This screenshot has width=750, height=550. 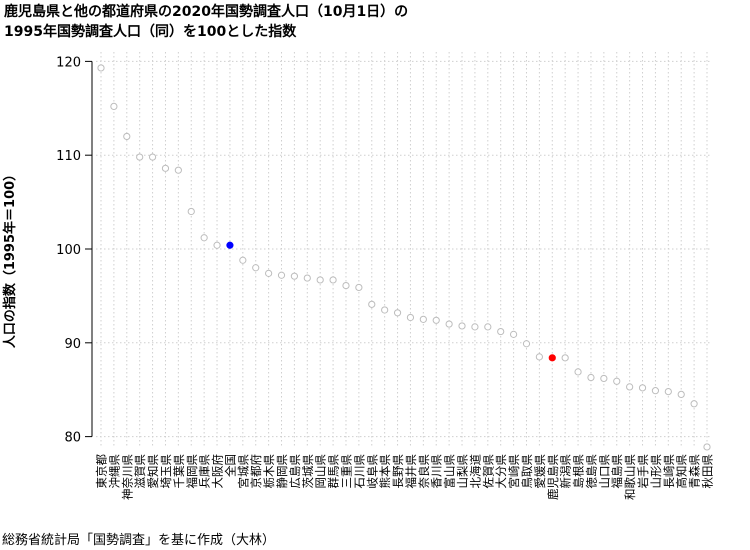 I want to click on xtick-label-5: 埼玉県, so click(x=166, y=471).